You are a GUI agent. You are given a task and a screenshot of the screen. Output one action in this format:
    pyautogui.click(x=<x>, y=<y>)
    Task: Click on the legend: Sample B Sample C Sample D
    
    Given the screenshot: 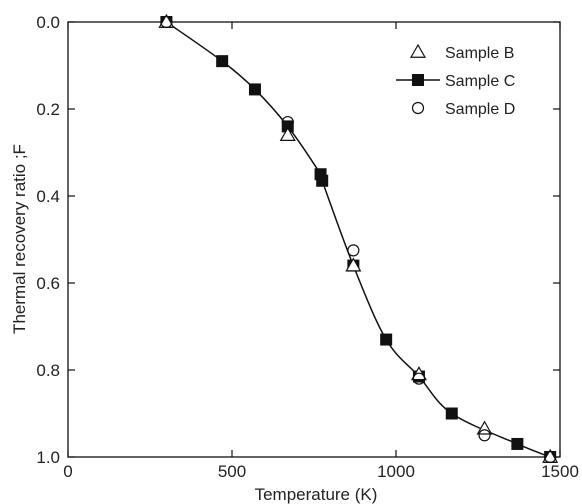 What is the action you would take?
    pyautogui.click(x=455, y=80)
    